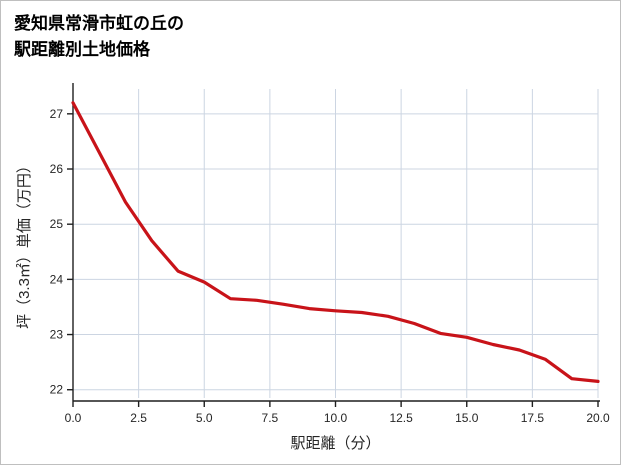 Image resolution: width=621 pixels, height=465 pixels. Describe the element at coordinates (82, 49) in the screenshot. I see `chart-title-line2: 駅距離別土地価格` at that location.